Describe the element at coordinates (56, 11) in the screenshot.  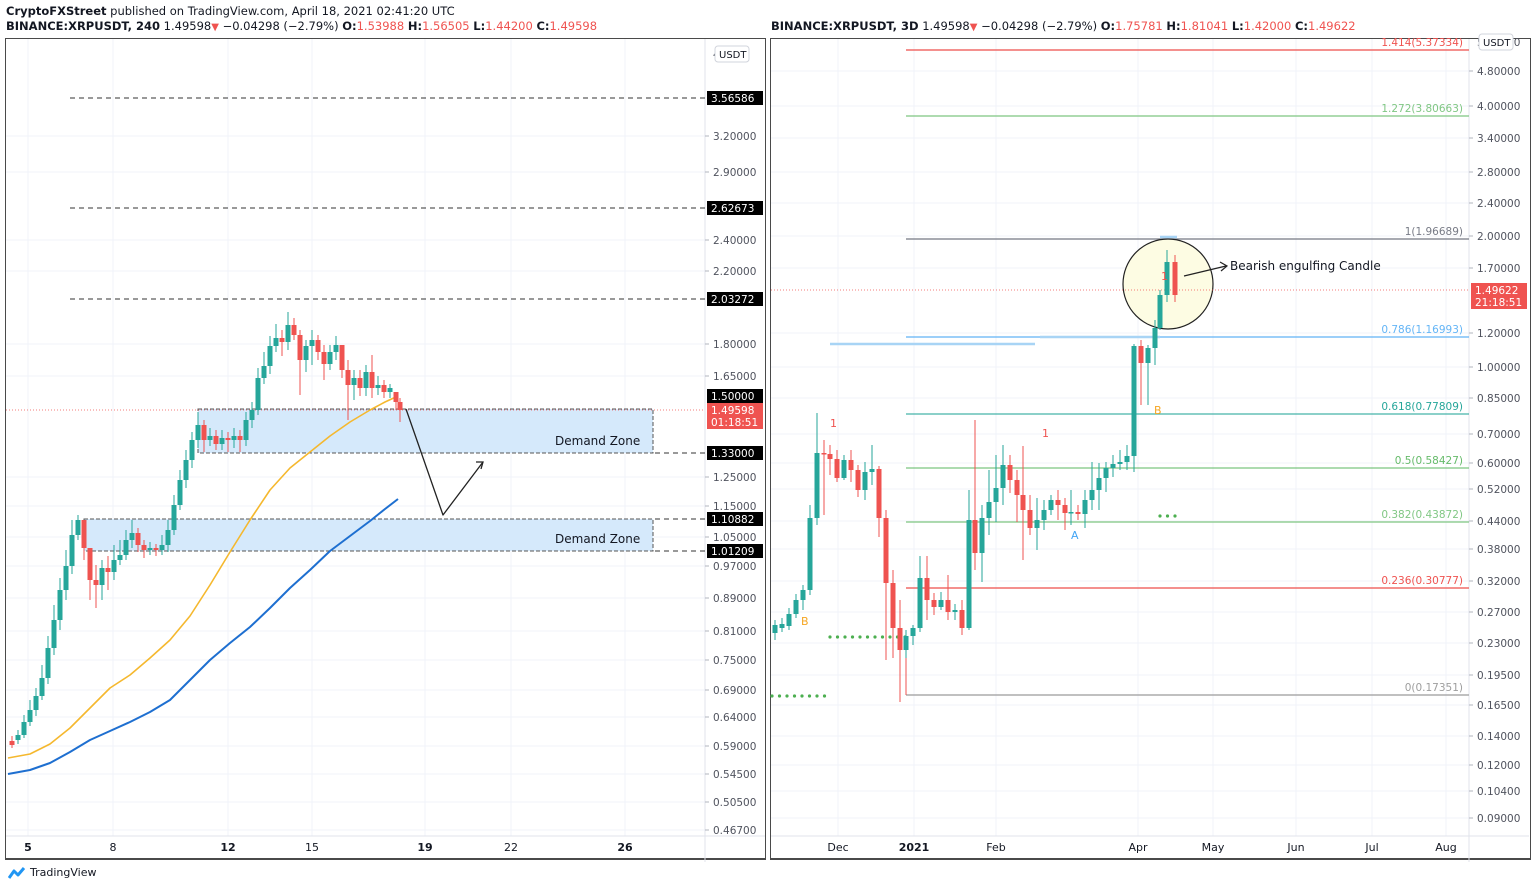
I see `author-name: CryptoFXStreet` at that location.